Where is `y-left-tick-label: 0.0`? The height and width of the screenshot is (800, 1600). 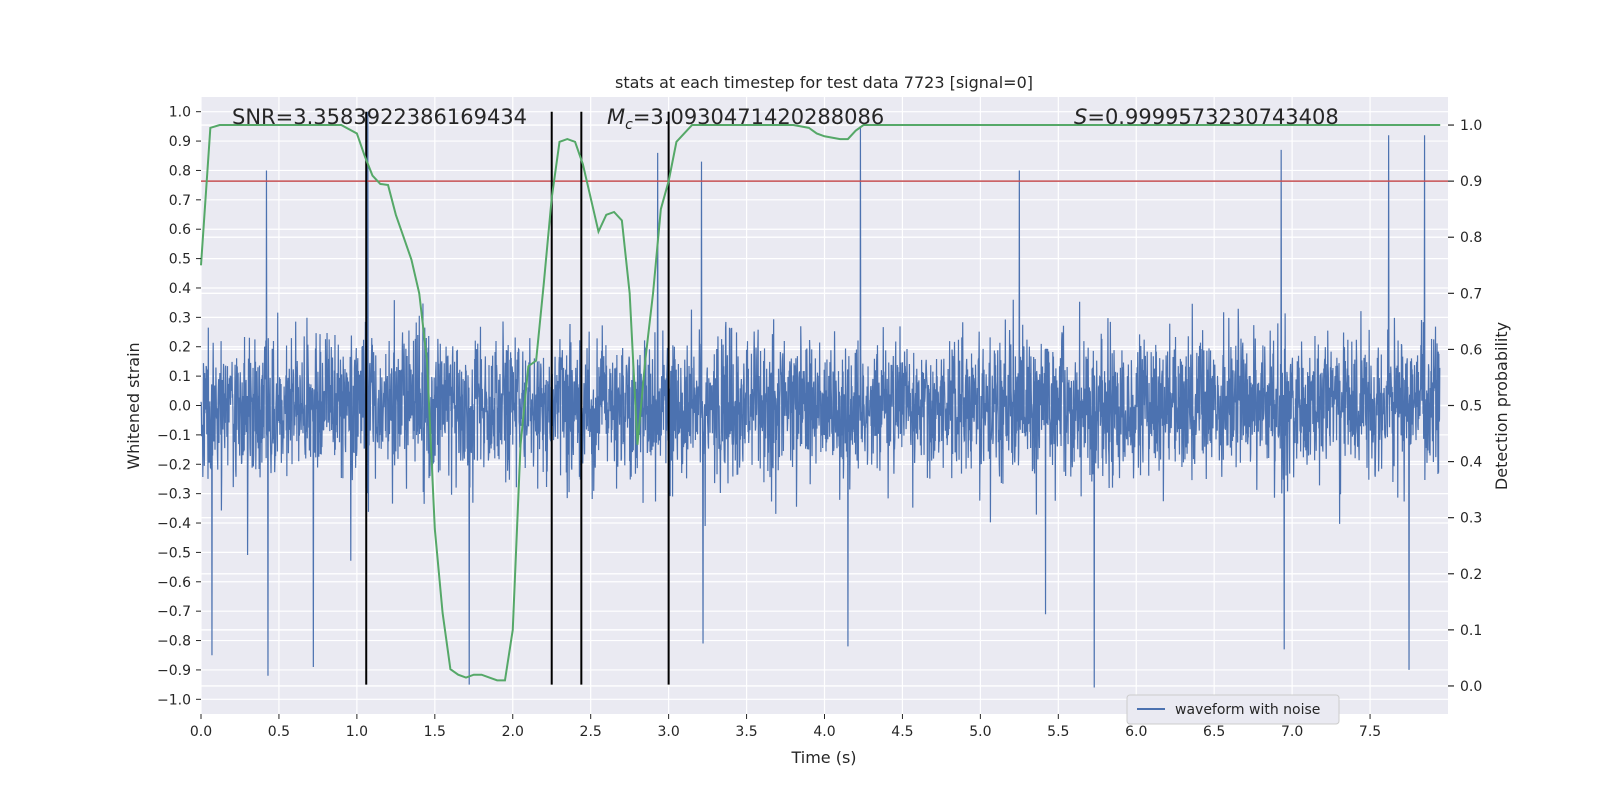
y-left-tick-label: 0.0 is located at coordinates (180, 407).